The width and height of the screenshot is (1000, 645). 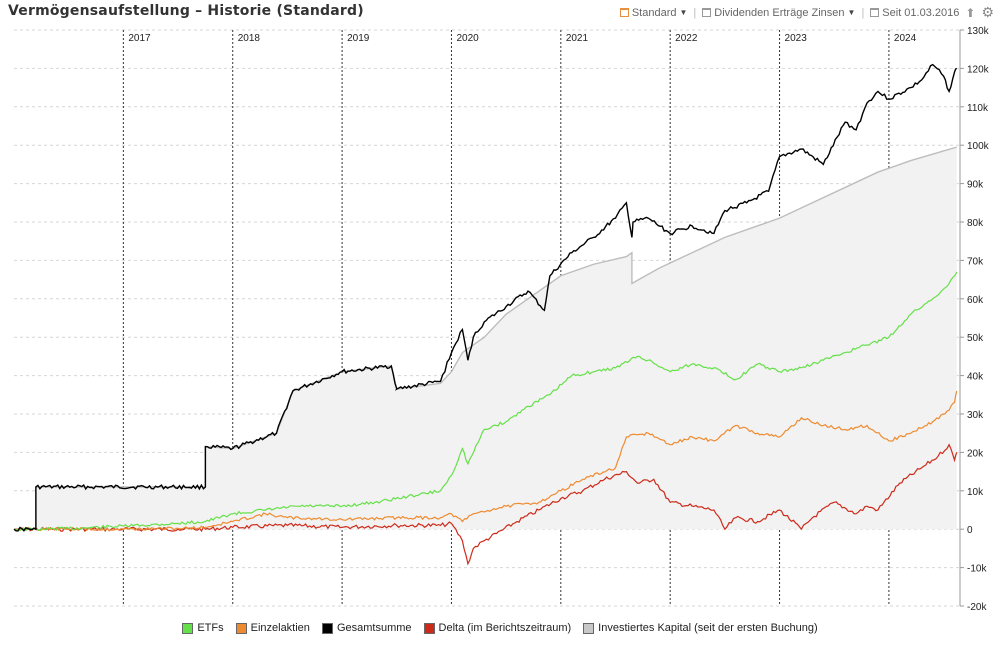 What do you see at coordinates (505, 628) in the screenshot?
I see `legend-label: Delta (im Berichtszeitraum)` at bounding box center [505, 628].